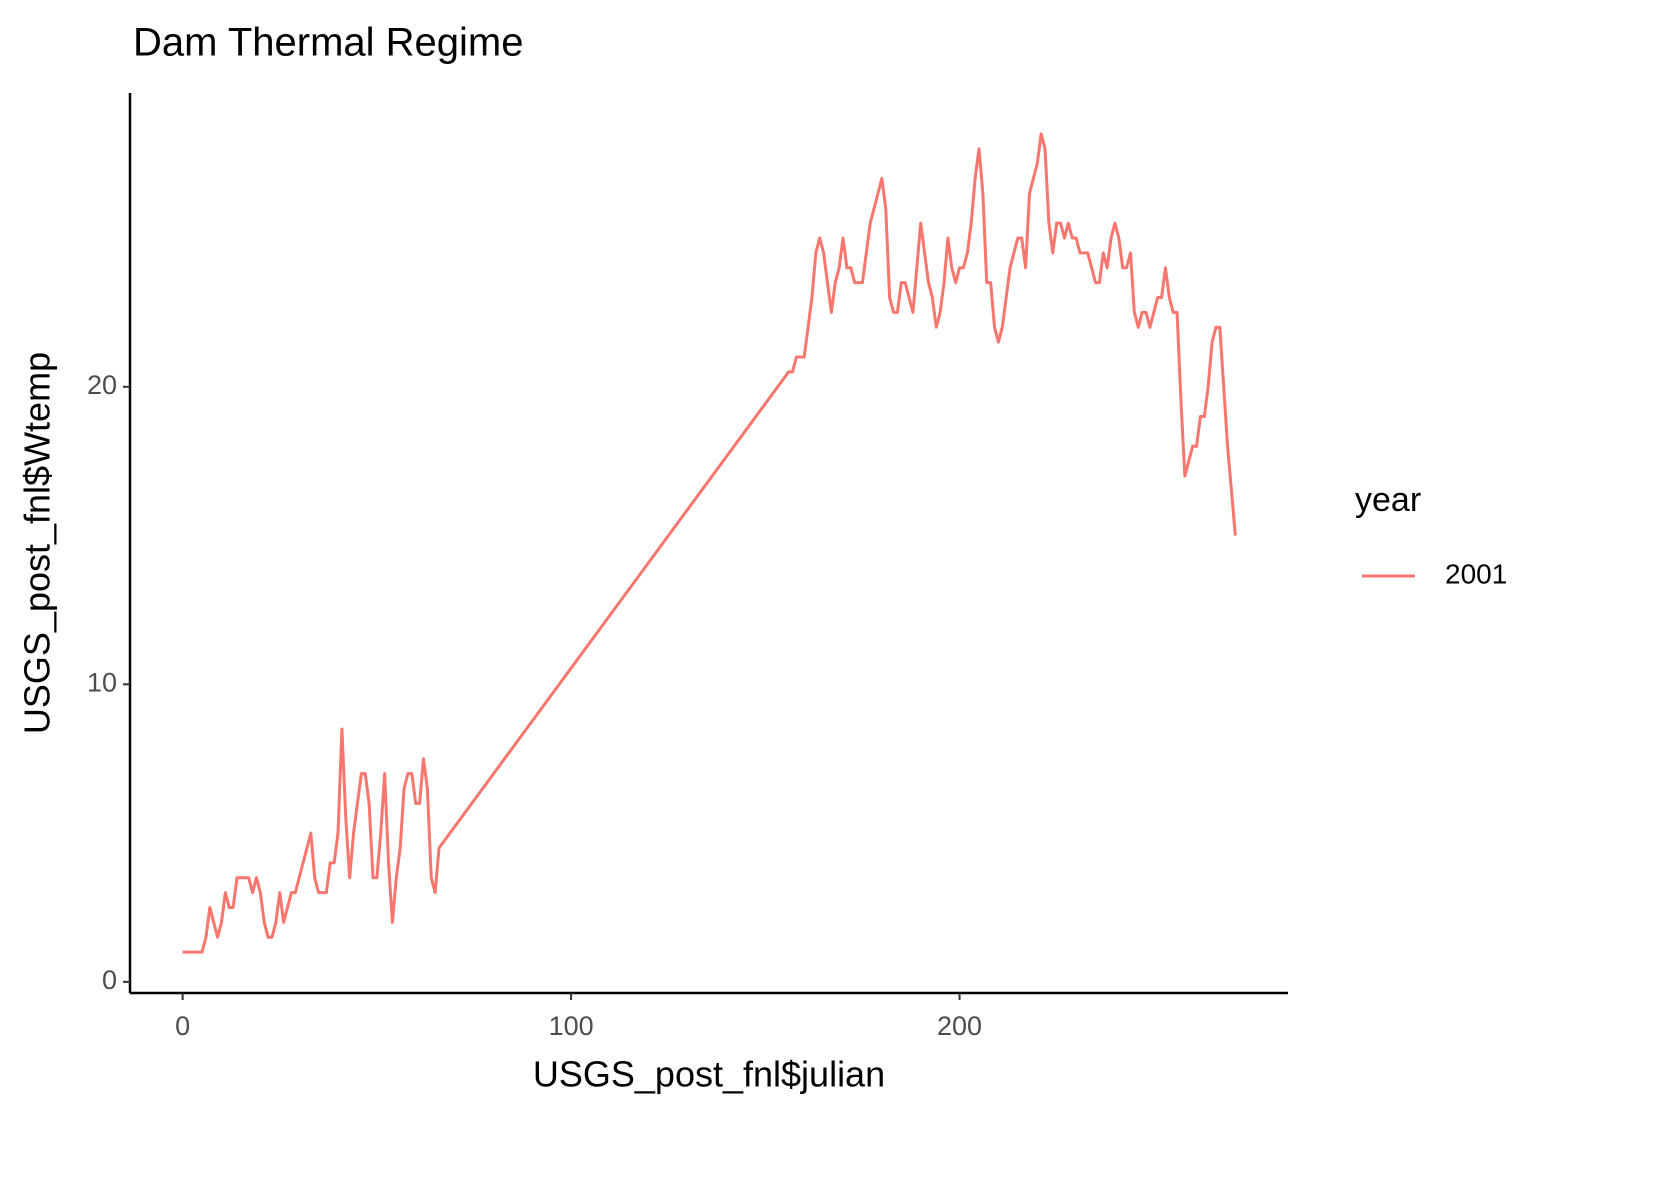 The image size is (1653, 1186). I want to click on x-tick-label: 0, so click(182, 1026).